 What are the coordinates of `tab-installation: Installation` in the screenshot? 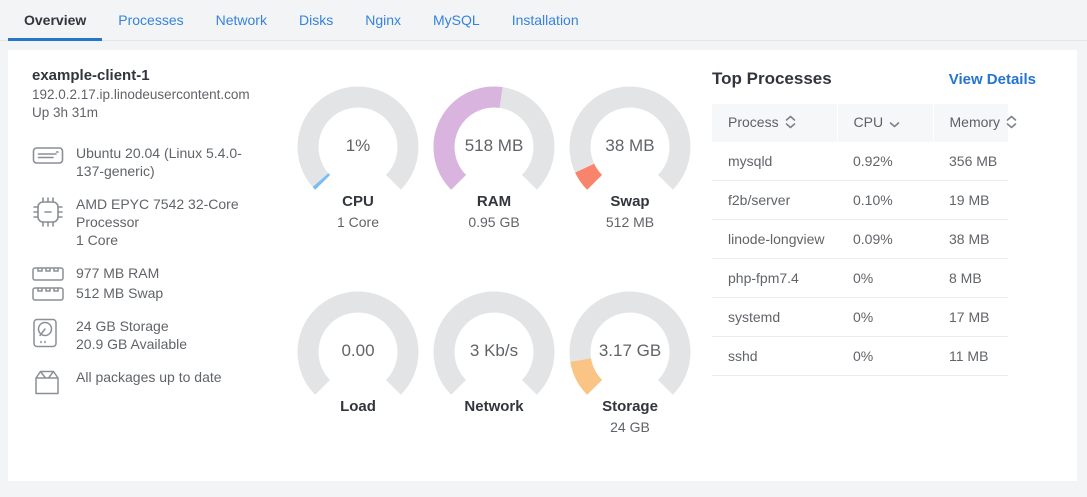 It's located at (545, 20).